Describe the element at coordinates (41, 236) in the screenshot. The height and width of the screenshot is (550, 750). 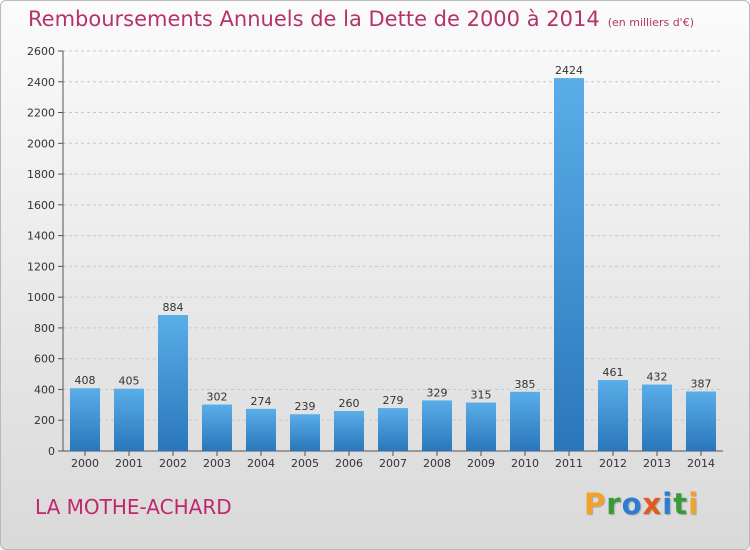
I see `y-tick-label: 1400` at that location.